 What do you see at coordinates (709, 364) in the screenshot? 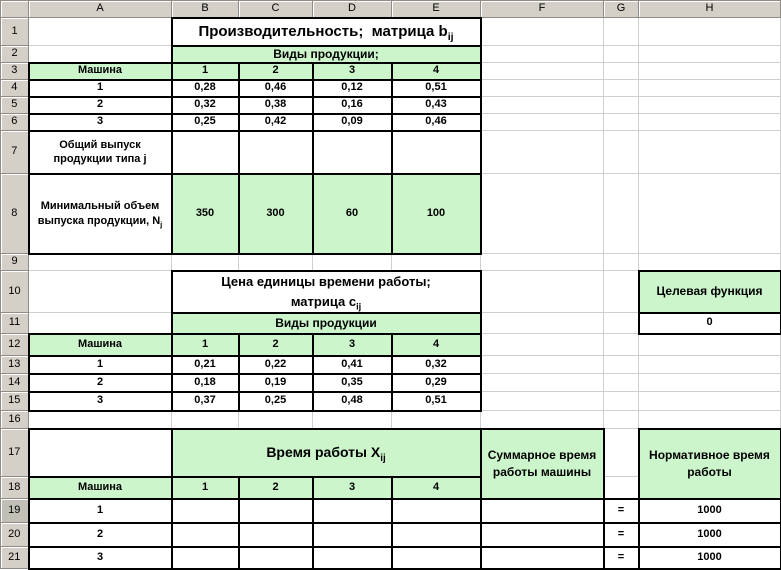
I see `cell-H13` at bounding box center [709, 364].